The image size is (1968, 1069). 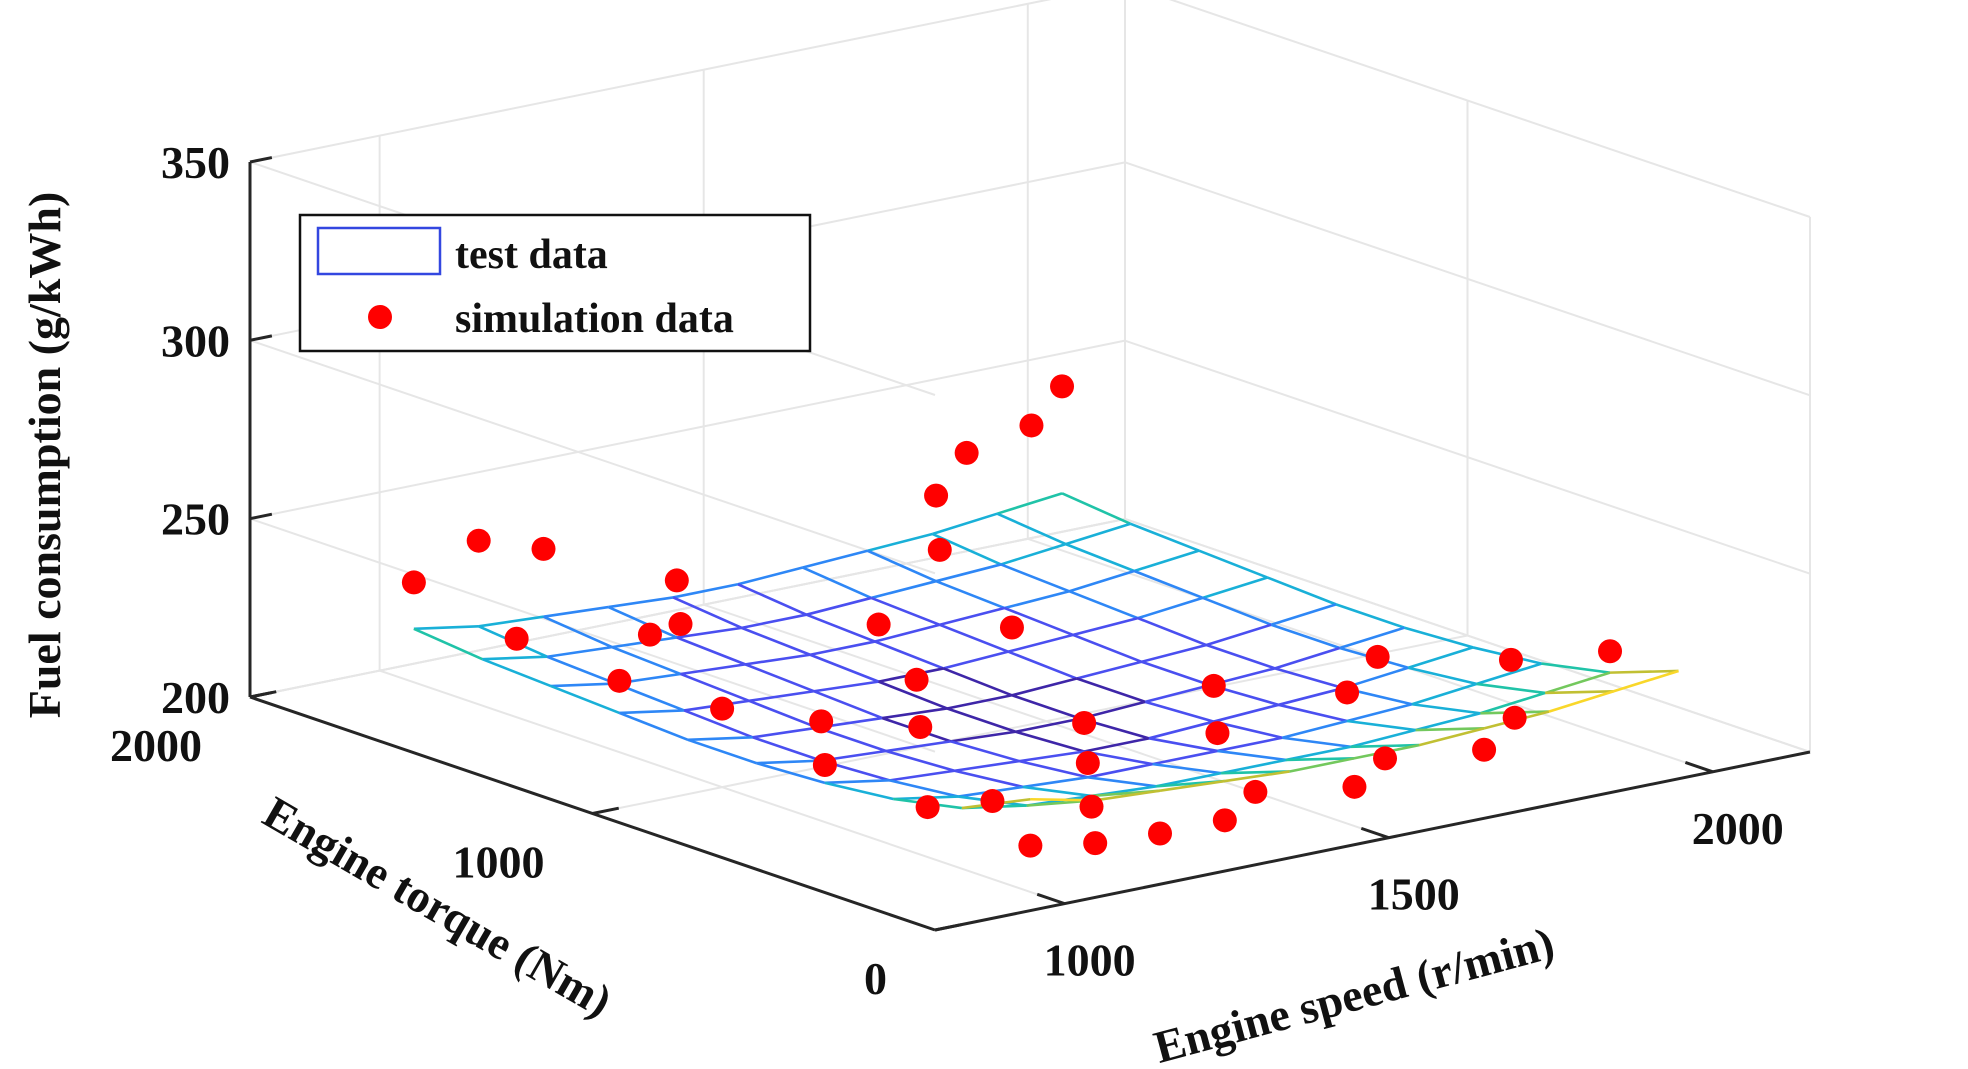 What do you see at coordinates (875, 978) in the screenshot?
I see `y-tick-label: 0` at bounding box center [875, 978].